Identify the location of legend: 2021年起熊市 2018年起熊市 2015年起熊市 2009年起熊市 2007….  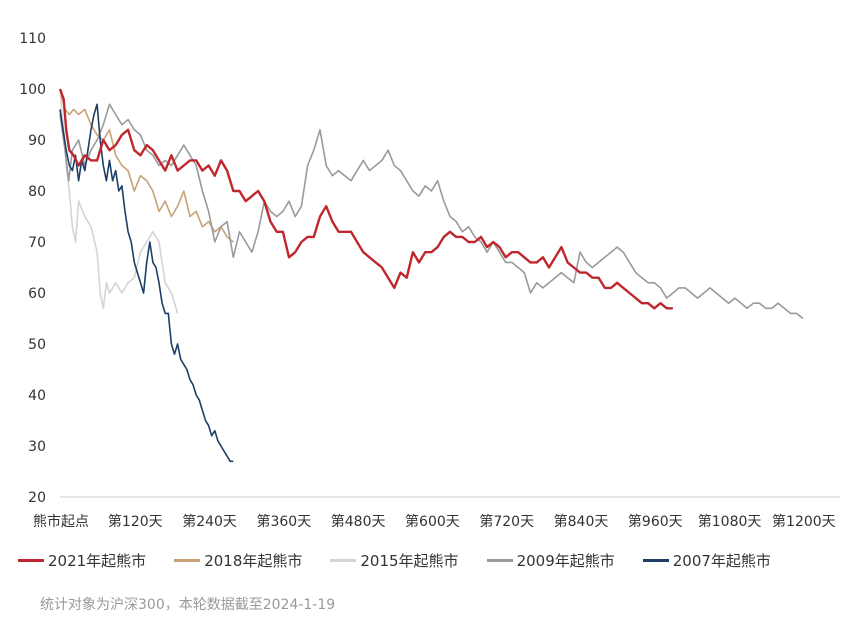
(408, 560).